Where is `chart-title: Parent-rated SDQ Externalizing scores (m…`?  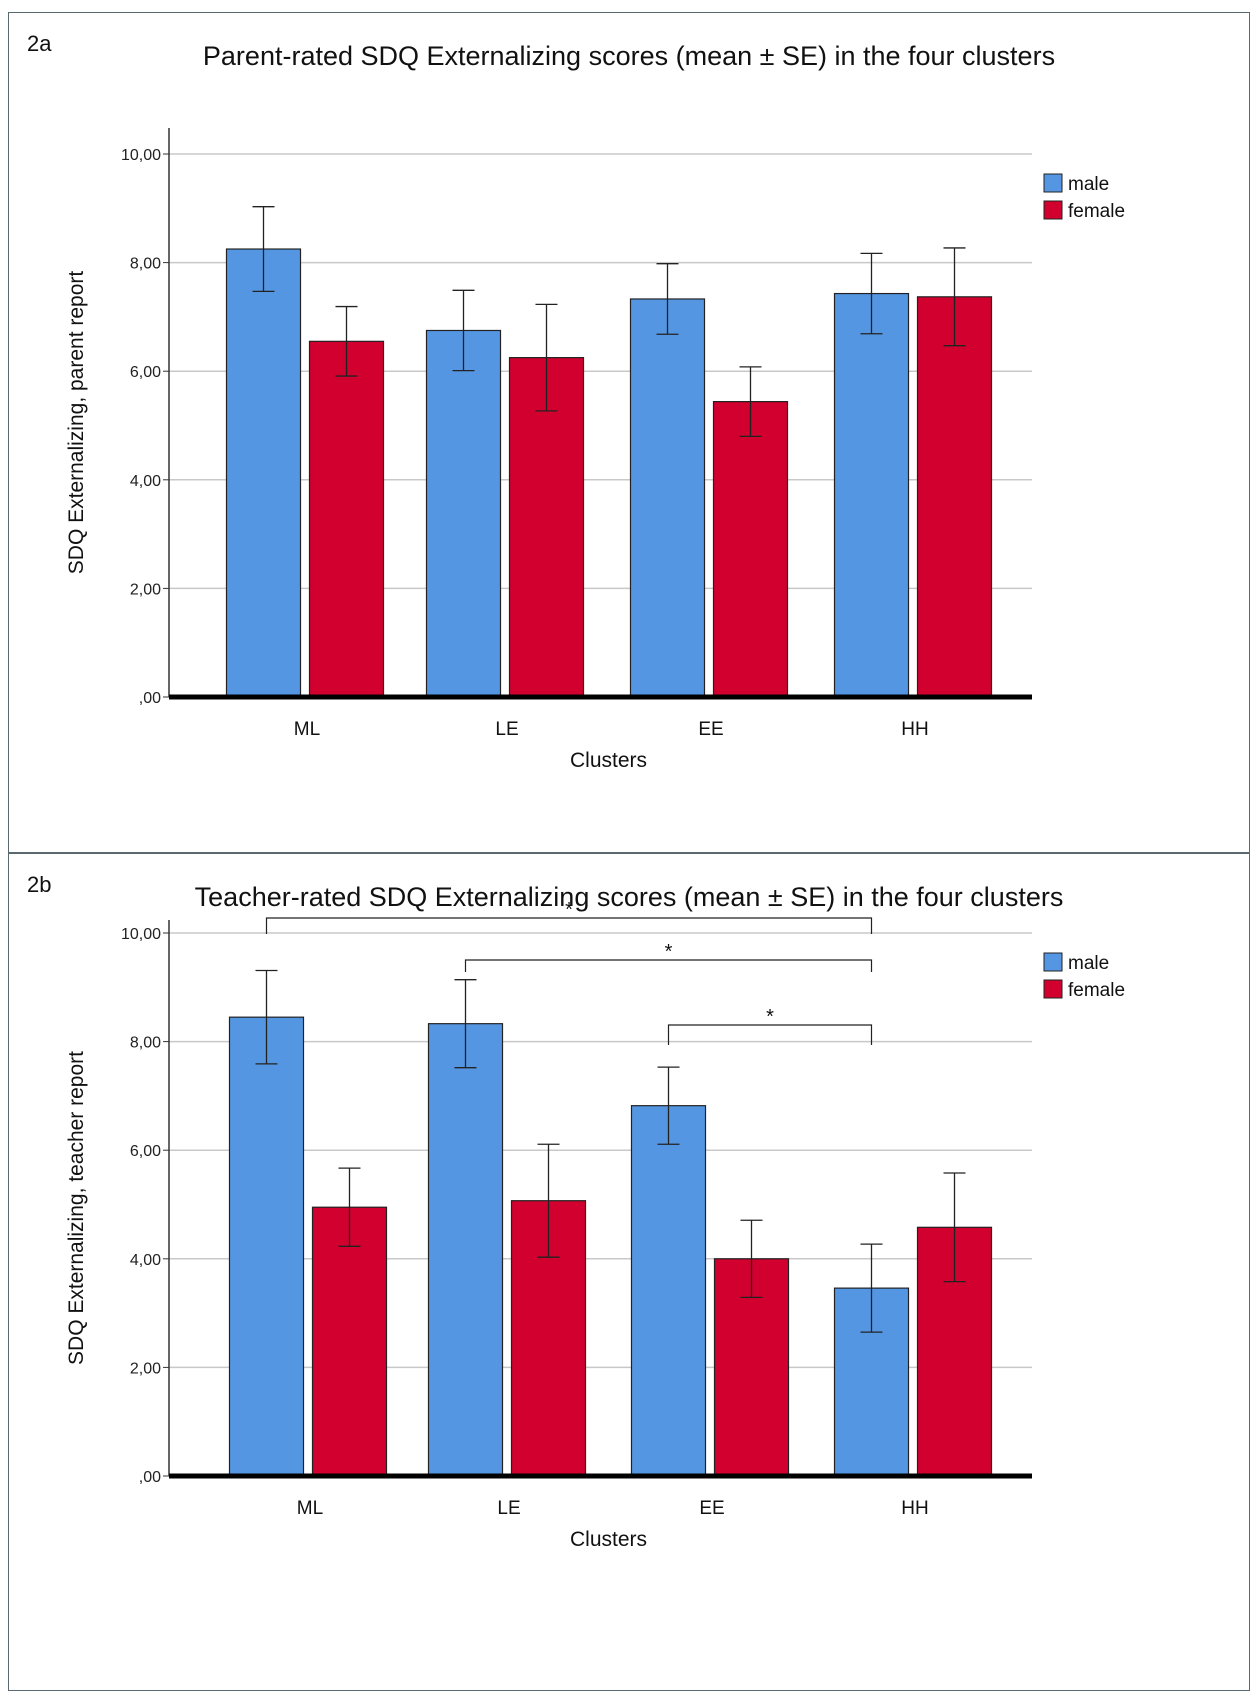 chart-title: Parent-rated SDQ Externalizing scores (m… is located at coordinates (629, 56).